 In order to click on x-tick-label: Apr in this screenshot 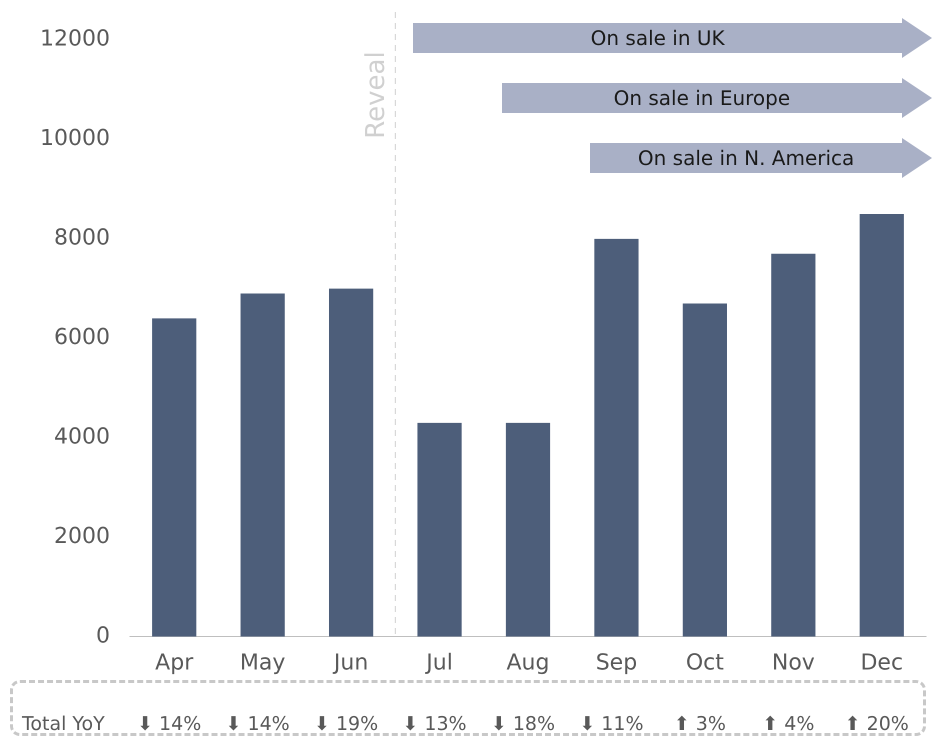, I will do `click(174, 663)`.